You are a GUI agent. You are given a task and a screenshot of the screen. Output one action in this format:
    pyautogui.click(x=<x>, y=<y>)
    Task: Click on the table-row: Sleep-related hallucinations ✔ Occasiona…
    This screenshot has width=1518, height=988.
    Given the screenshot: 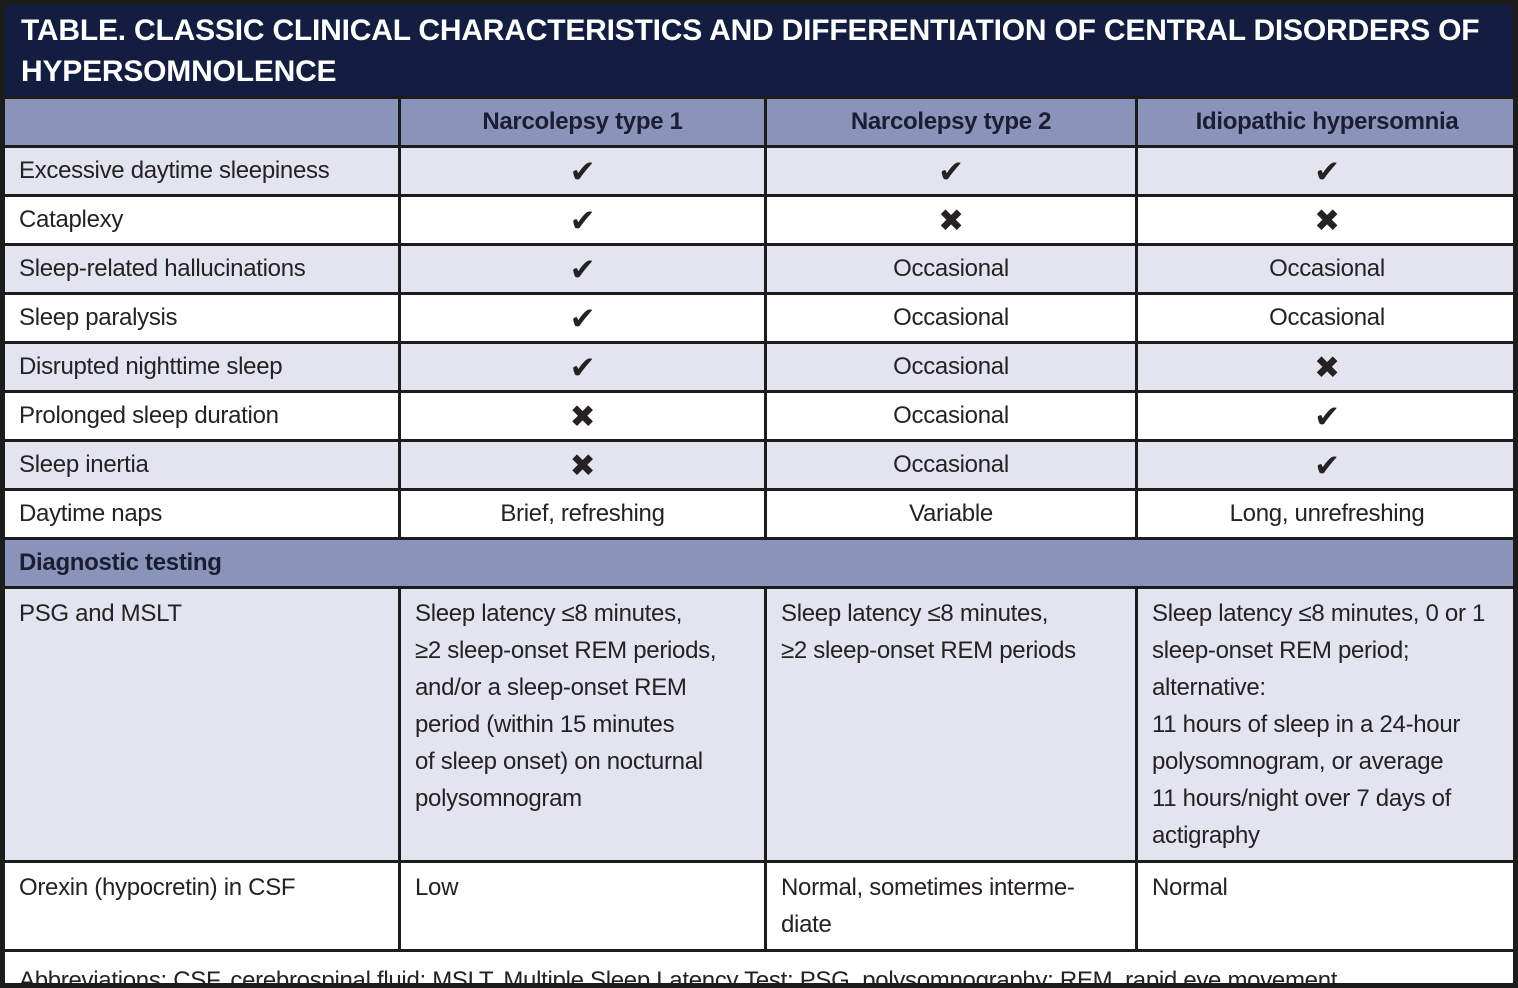 What is the action you would take?
    pyautogui.click(x=759, y=269)
    